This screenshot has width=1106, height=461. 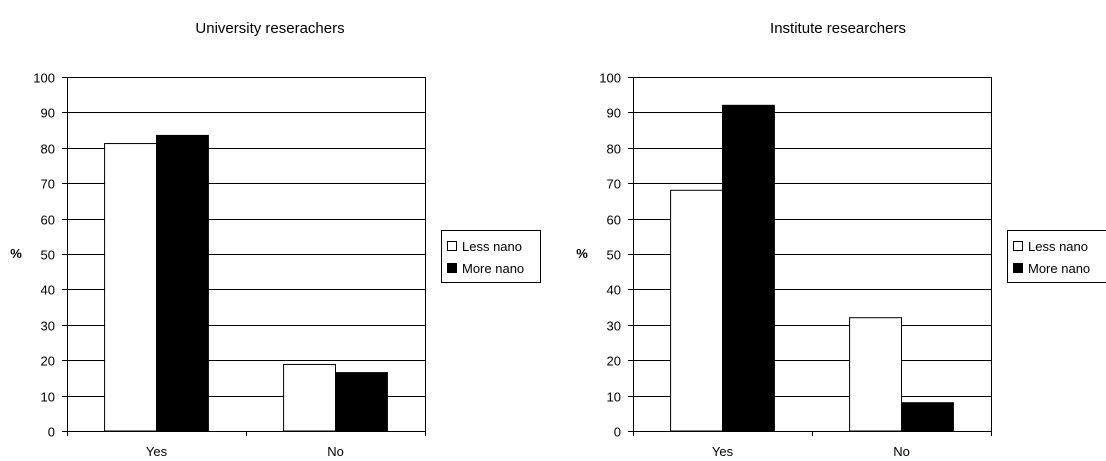 What do you see at coordinates (838, 28) in the screenshot?
I see `chart-title: Institute researchers` at bounding box center [838, 28].